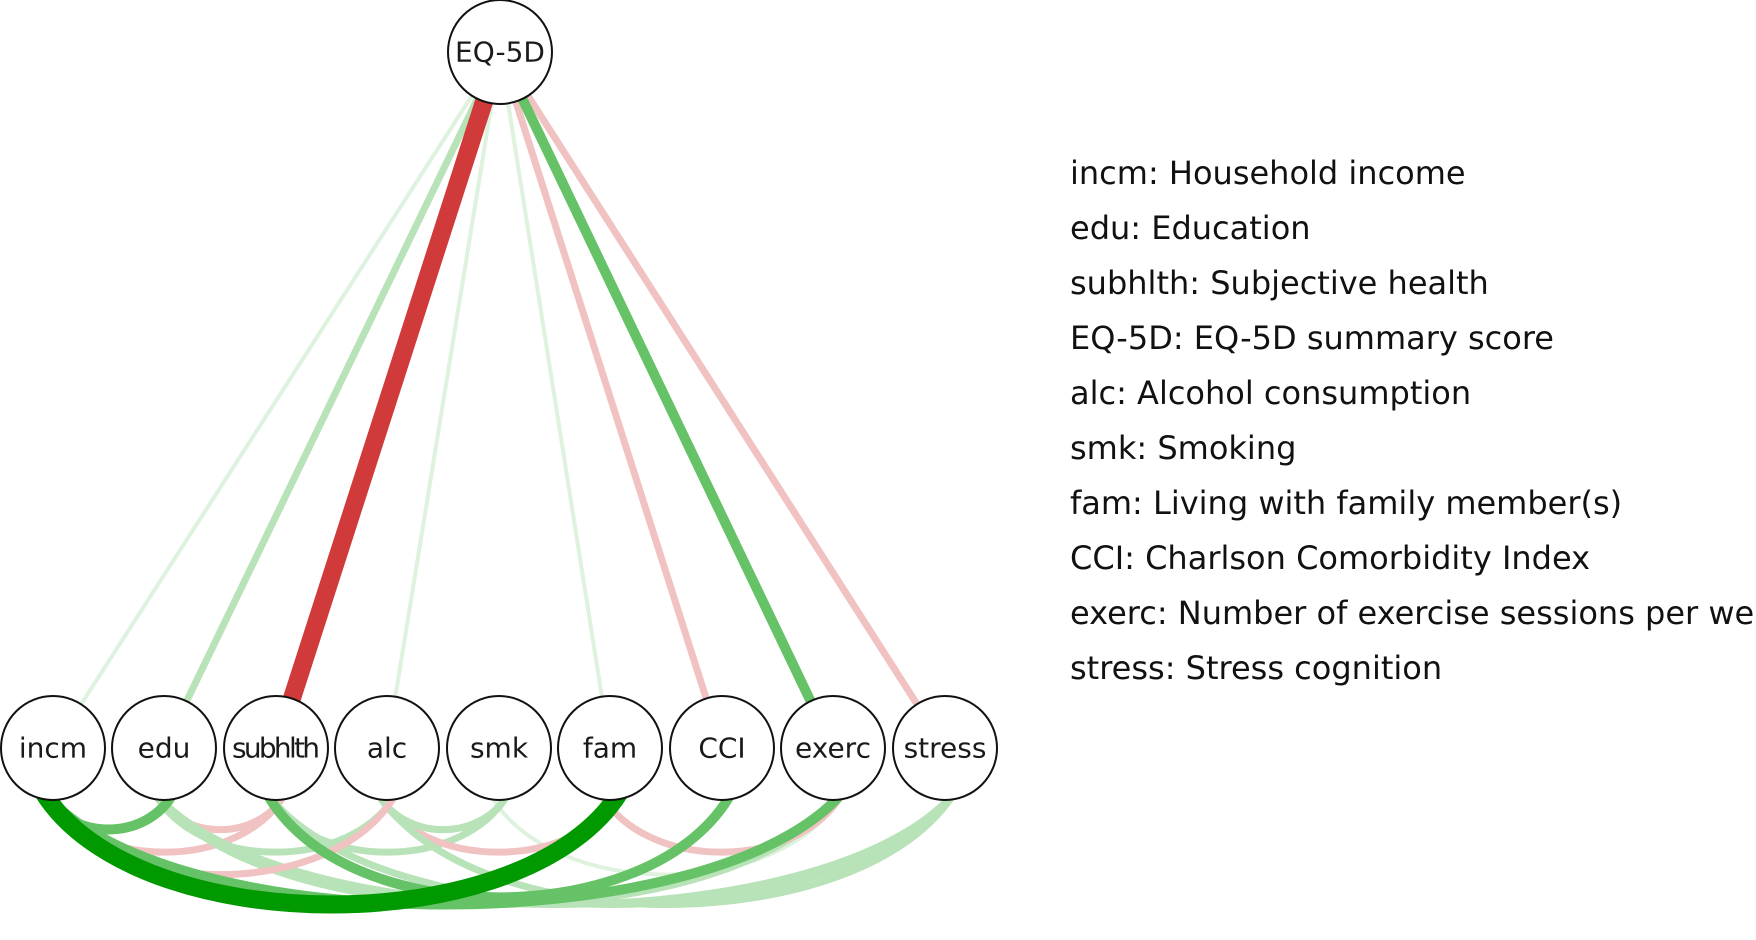 The image size is (1756, 940). I want to click on node-label-incm: incm, so click(53, 748).